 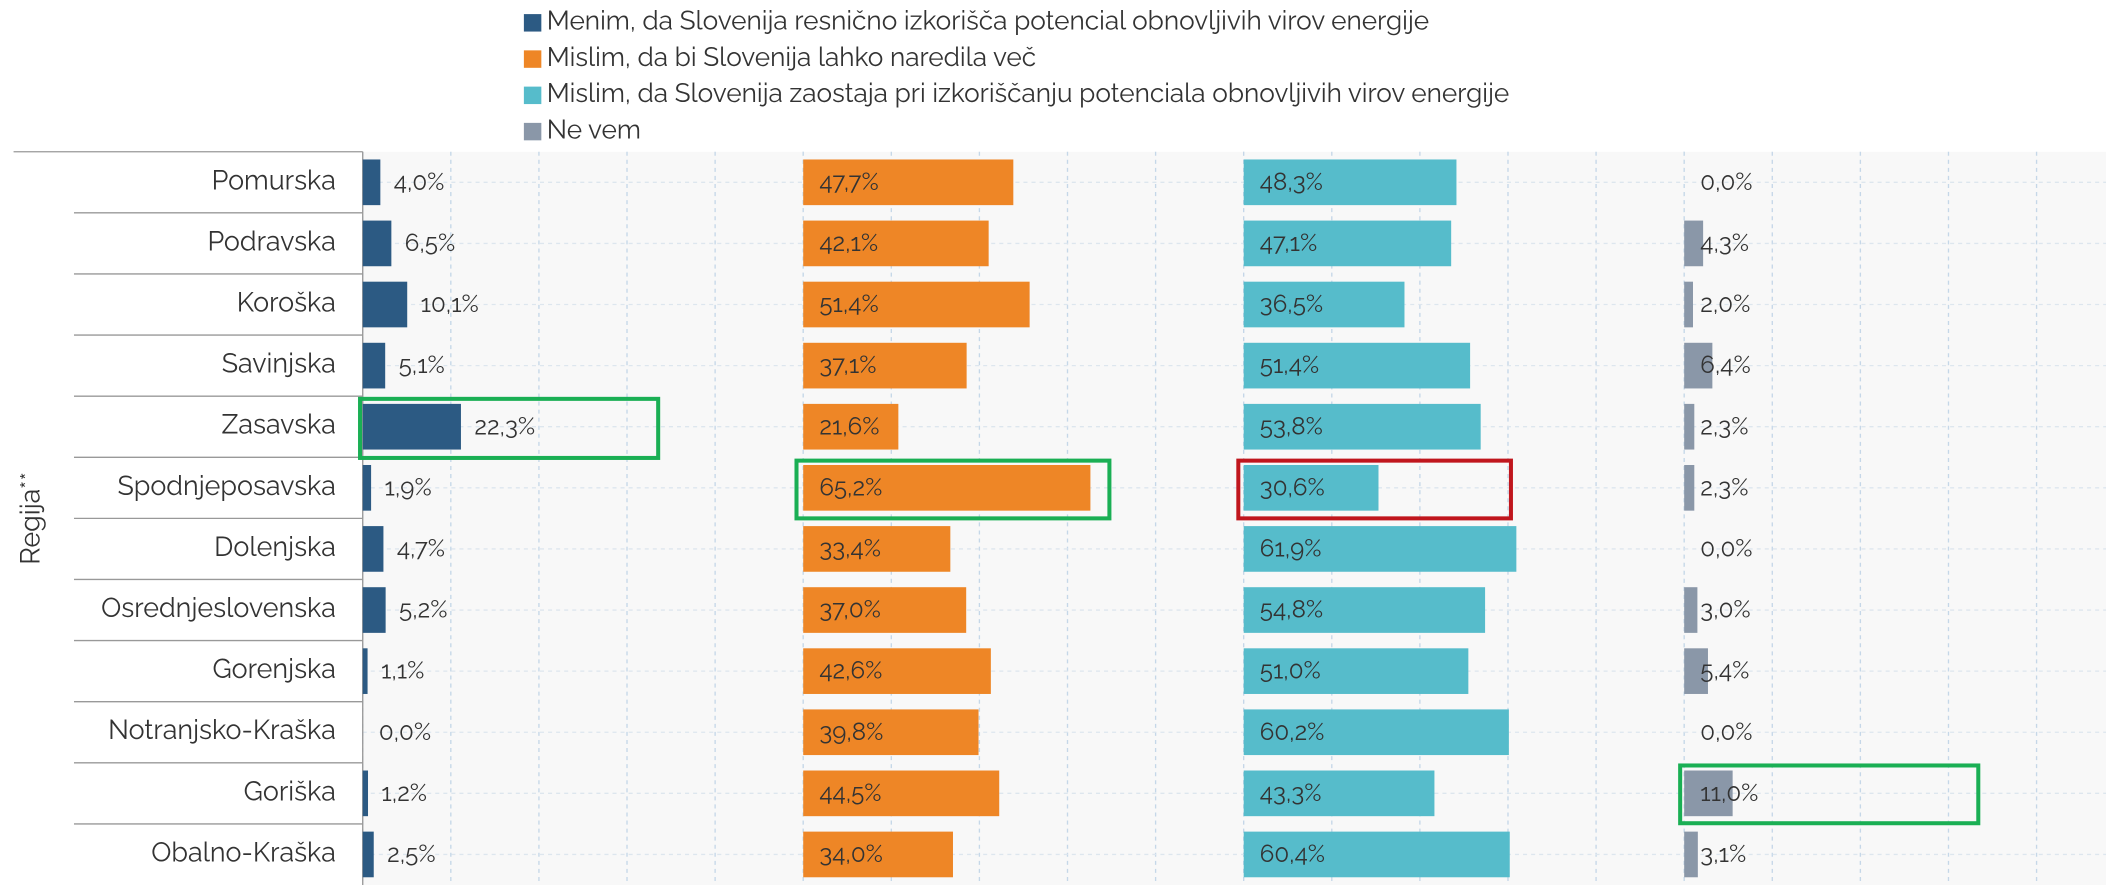 I want to click on y-tick-label: Goriška, so click(x=290, y=791).